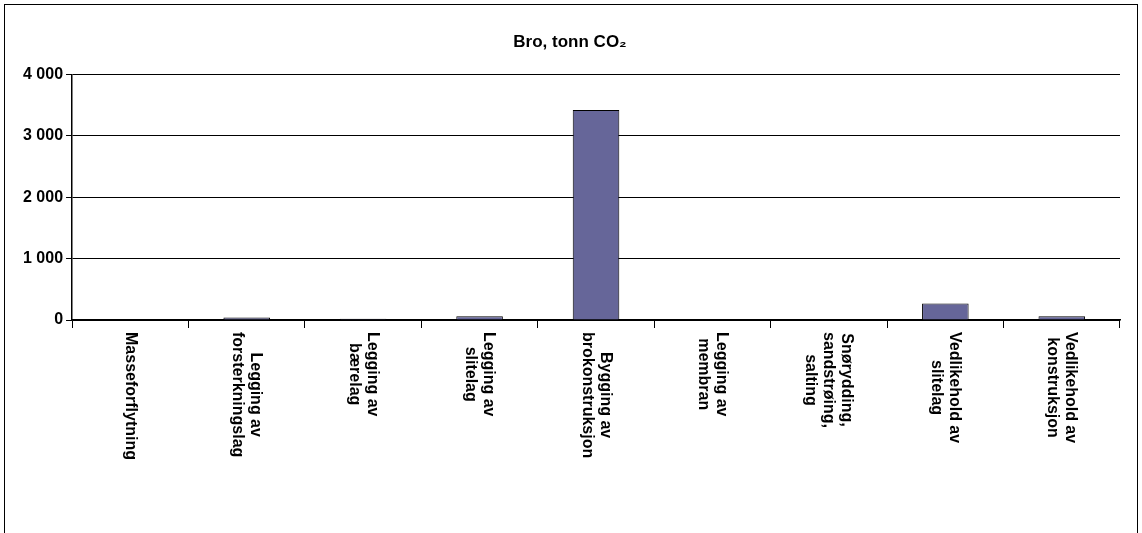 This screenshot has height=533, width=1142. I want to click on x-tick-label: Masseforflytning, so click(131, 396).